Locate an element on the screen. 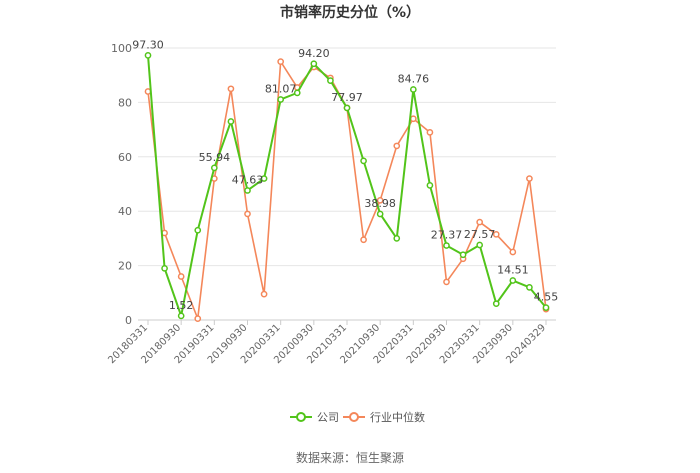 This screenshot has width=700, height=473. data-label: 27.57 is located at coordinates (480, 234).